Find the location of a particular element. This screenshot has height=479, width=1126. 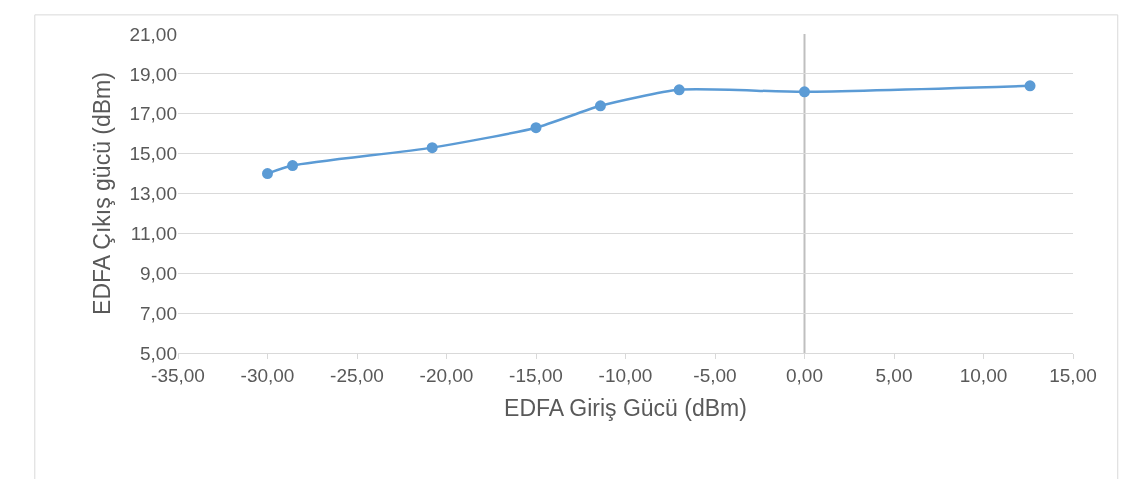

x-tick-label: -10,00 is located at coordinates (625, 375).